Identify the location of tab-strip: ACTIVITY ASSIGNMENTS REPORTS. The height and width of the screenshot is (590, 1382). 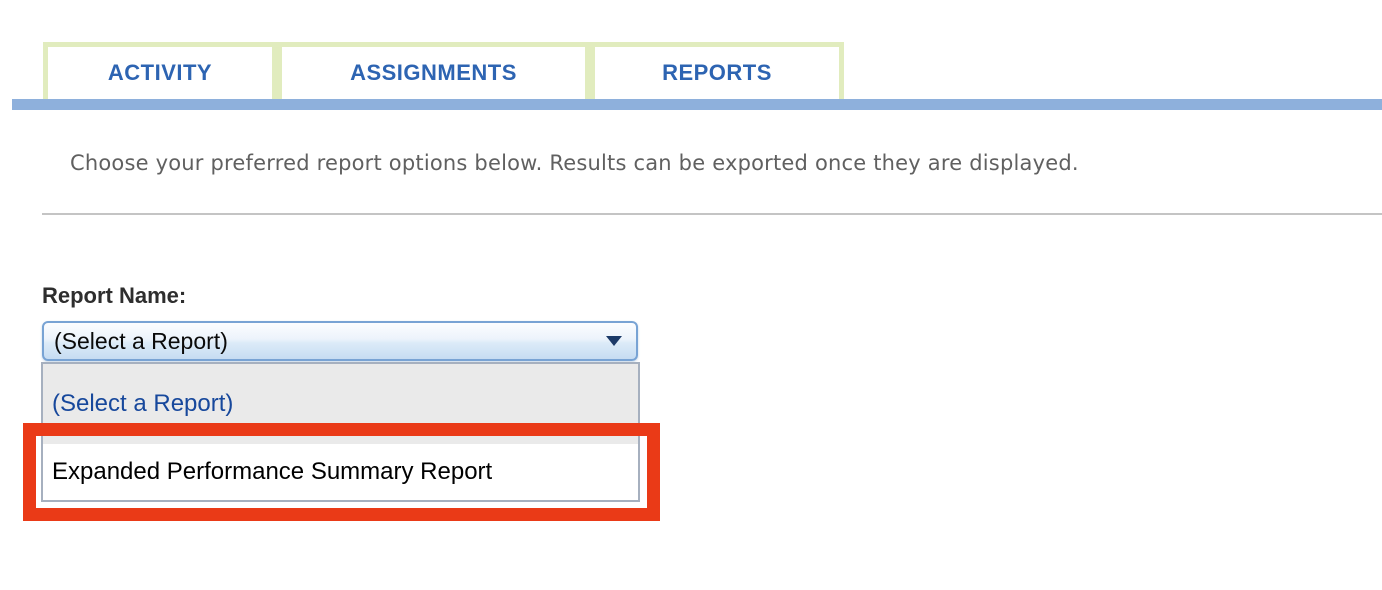
(443, 70).